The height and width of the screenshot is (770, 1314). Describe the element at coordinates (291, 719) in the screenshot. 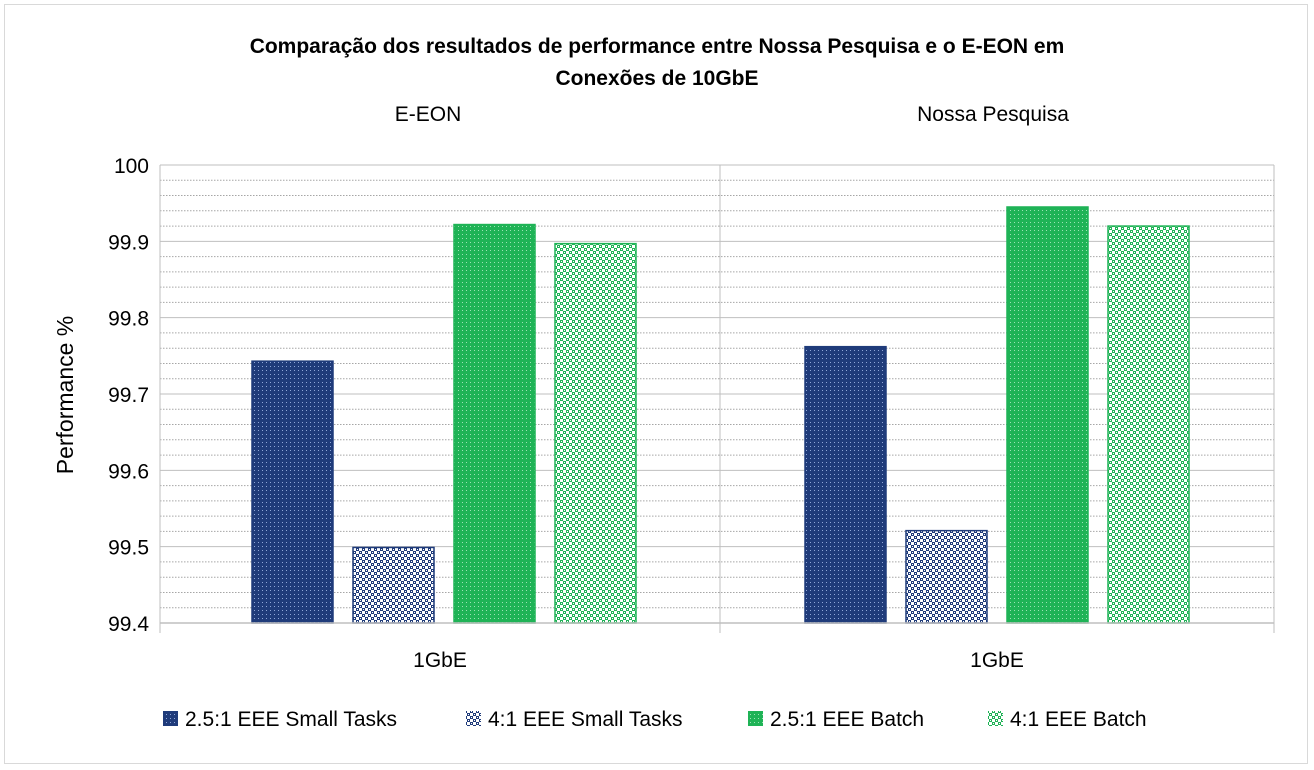

I see `legend-label-2-5-small-tasks: 2.5:1 EEE Small Tasks` at that location.